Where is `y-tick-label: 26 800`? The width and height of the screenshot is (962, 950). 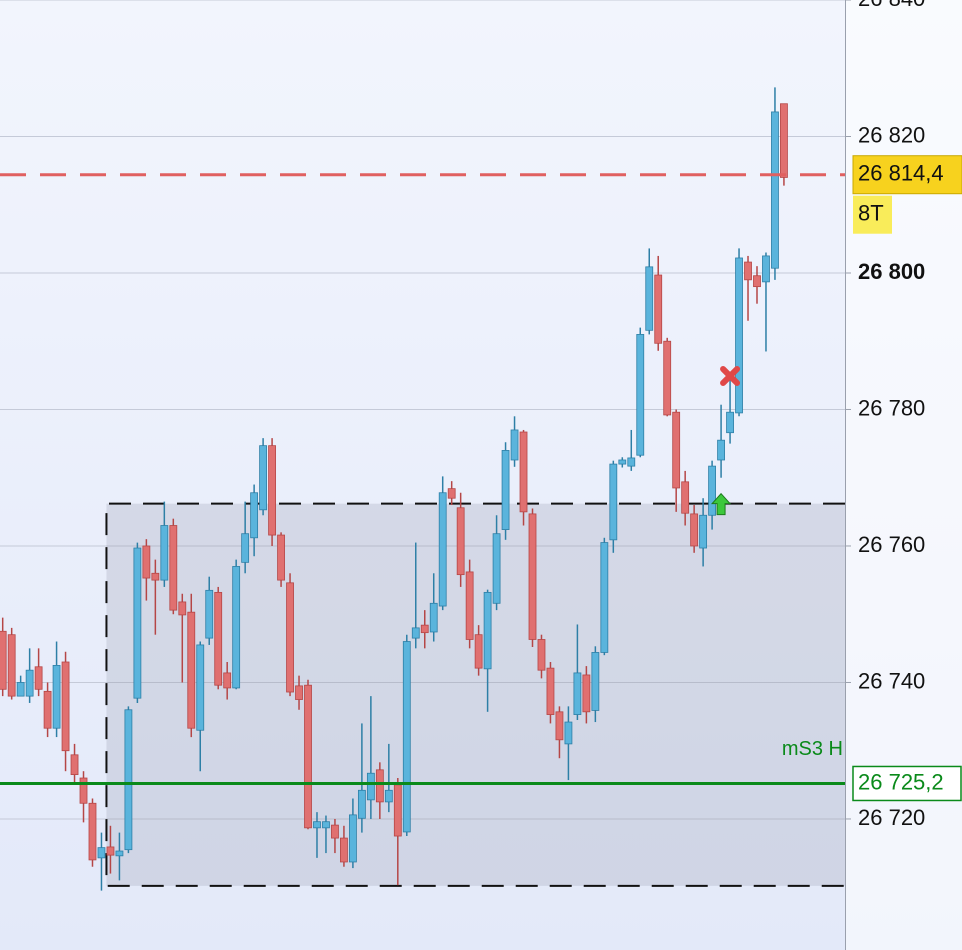
y-tick-label: 26 800 is located at coordinates (891, 271).